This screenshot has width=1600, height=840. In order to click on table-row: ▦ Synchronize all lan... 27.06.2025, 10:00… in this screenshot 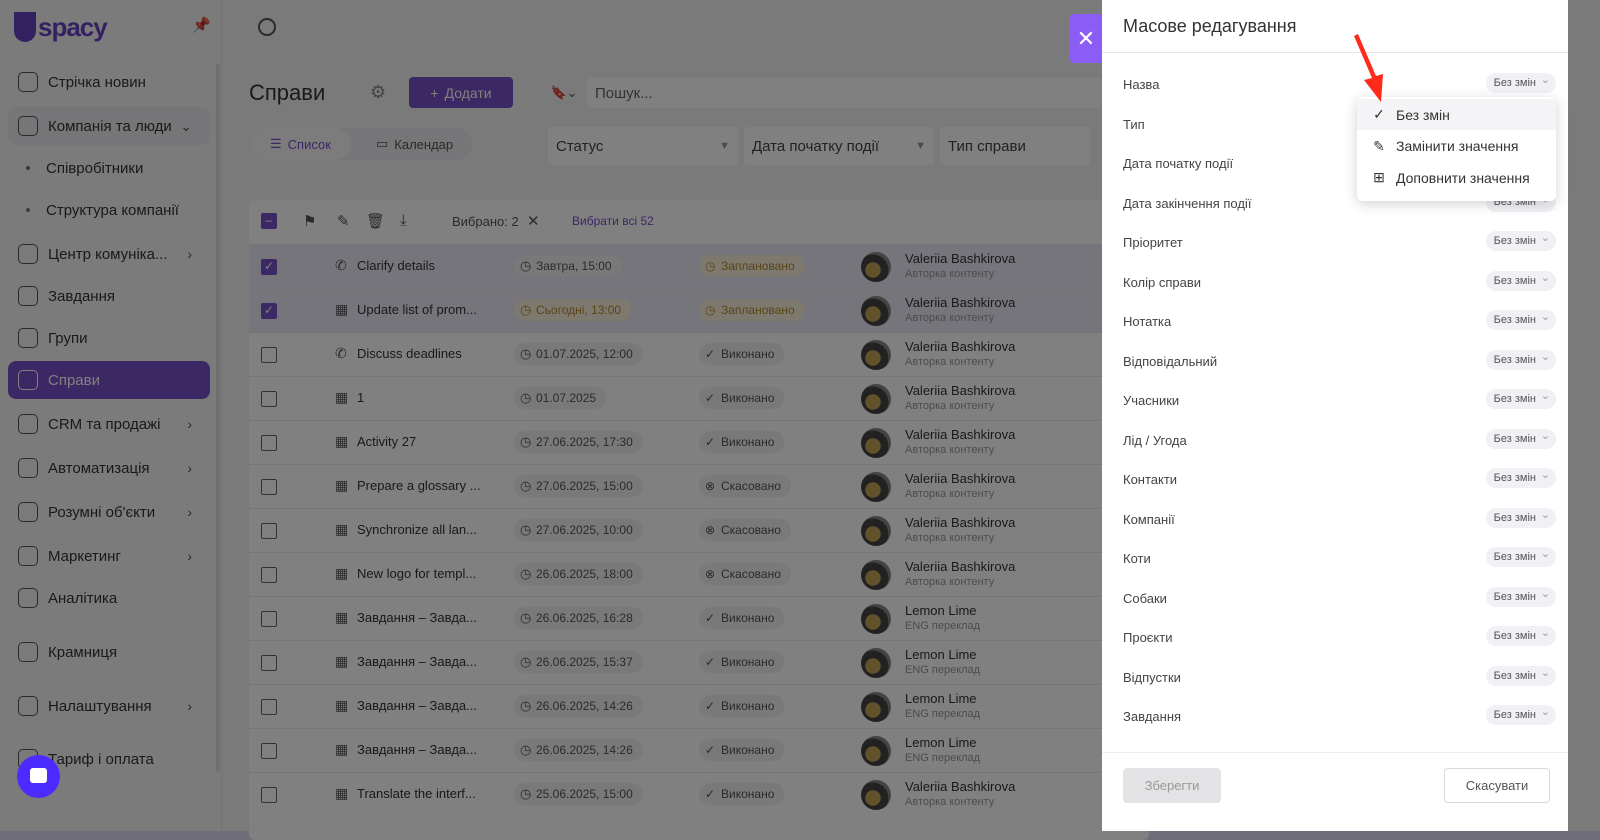, I will do `click(699, 530)`.